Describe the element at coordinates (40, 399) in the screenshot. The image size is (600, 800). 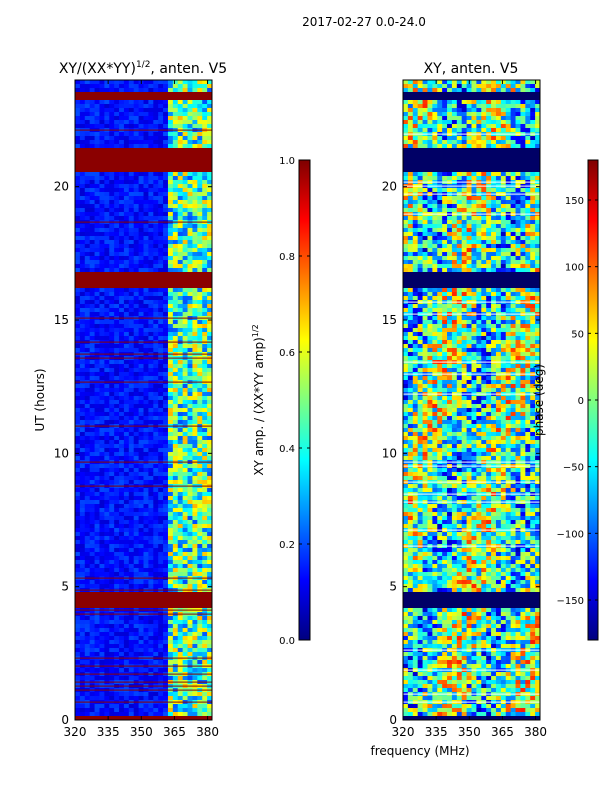
I see `amplitude-ylabel: UT (hours)` at that location.